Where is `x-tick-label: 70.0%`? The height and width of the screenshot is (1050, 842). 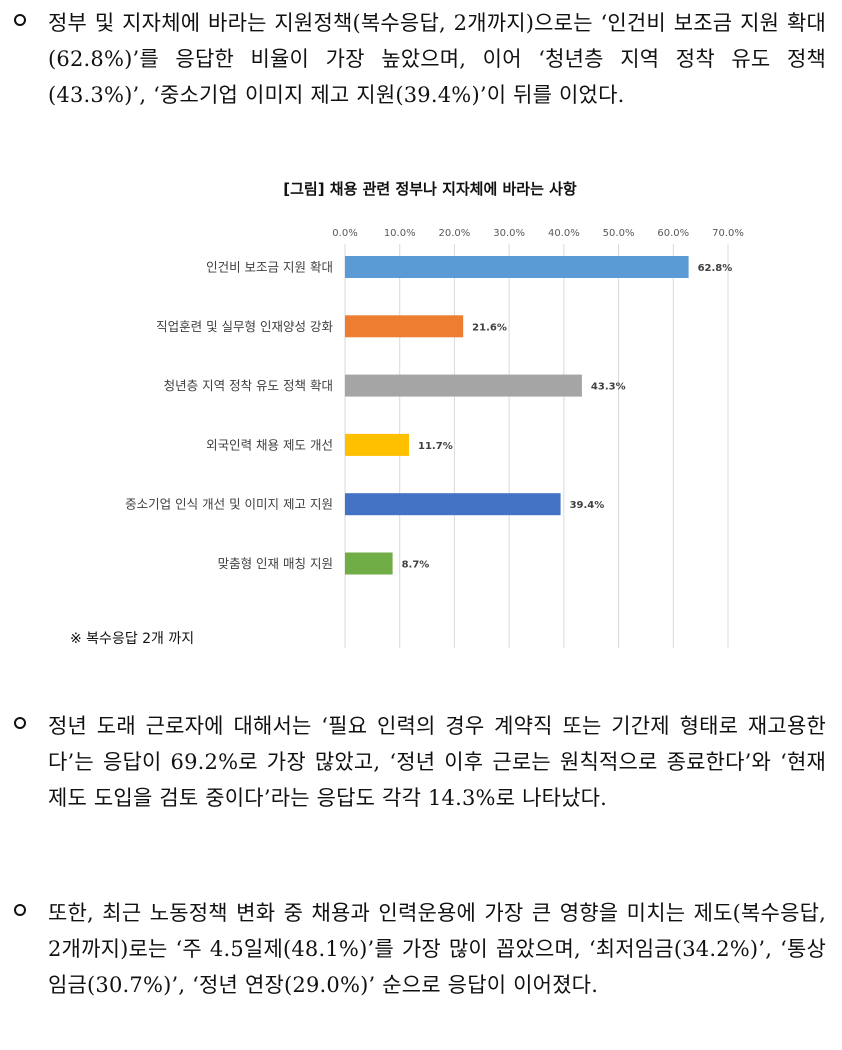
x-tick-label: 70.0% is located at coordinates (728, 233).